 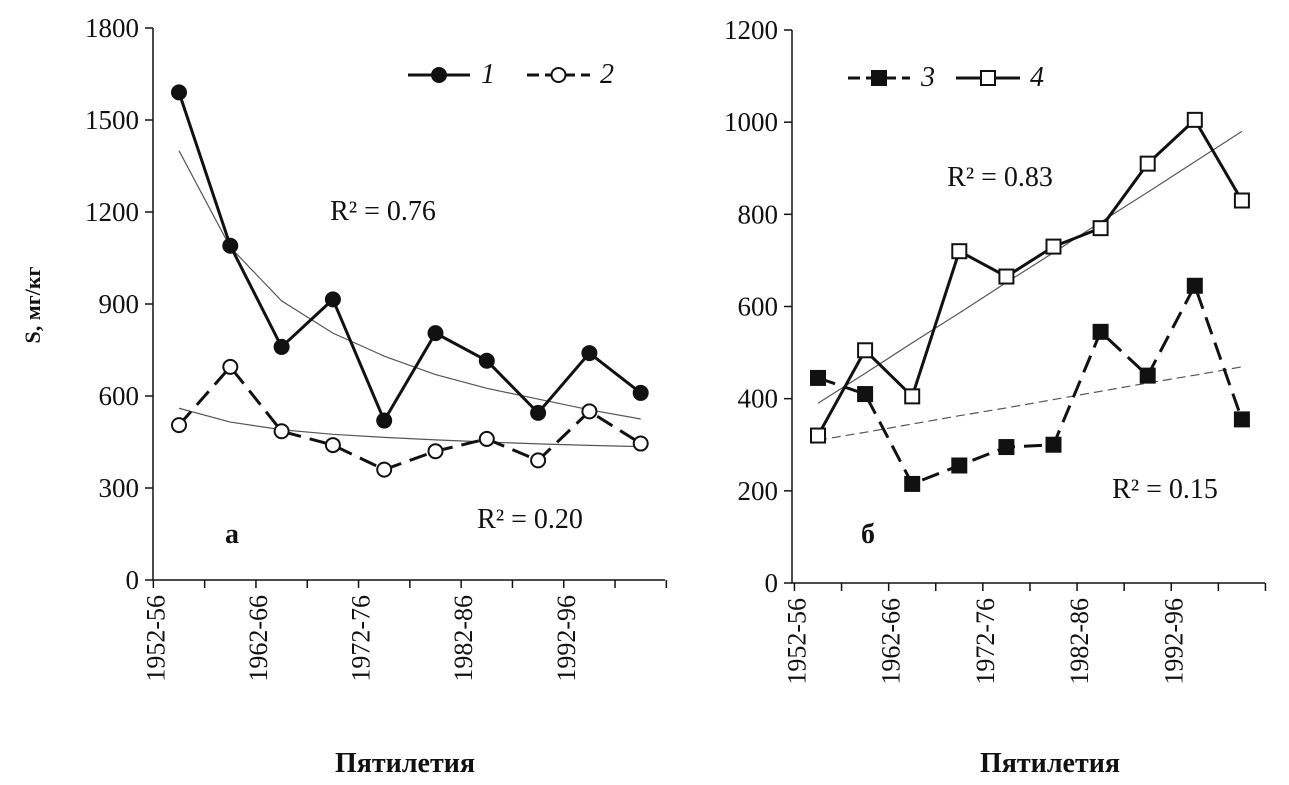 What do you see at coordinates (1173, 641) in the screenshot?
I see `panel-b-x-tick-label: 1992-96` at bounding box center [1173, 641].